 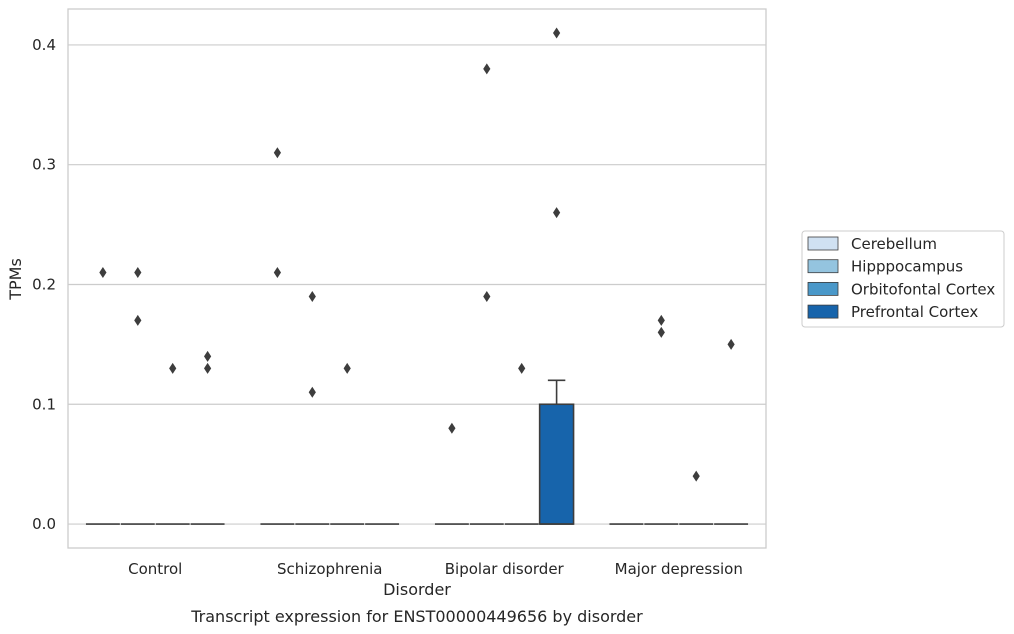 I want to click on y-tick-label: 0.0, so click(x=44, y=524).